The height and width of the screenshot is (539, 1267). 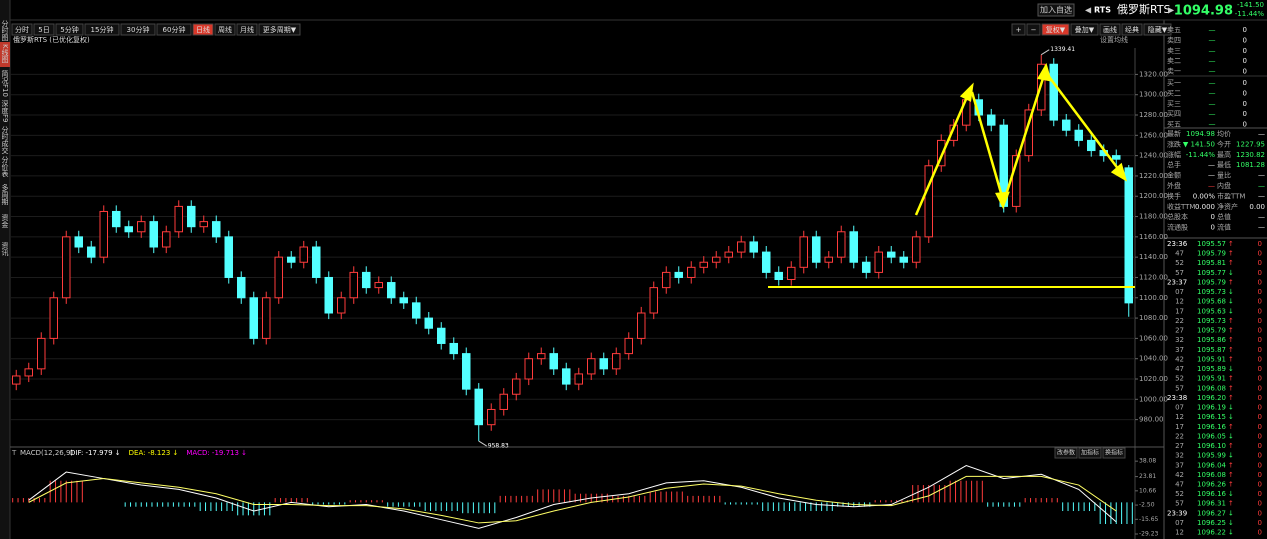 What do you see at coordinates (1147, 490) in the screenshot?
I see `y-tick-label: 10.66` at bounding box center [1147, 490].